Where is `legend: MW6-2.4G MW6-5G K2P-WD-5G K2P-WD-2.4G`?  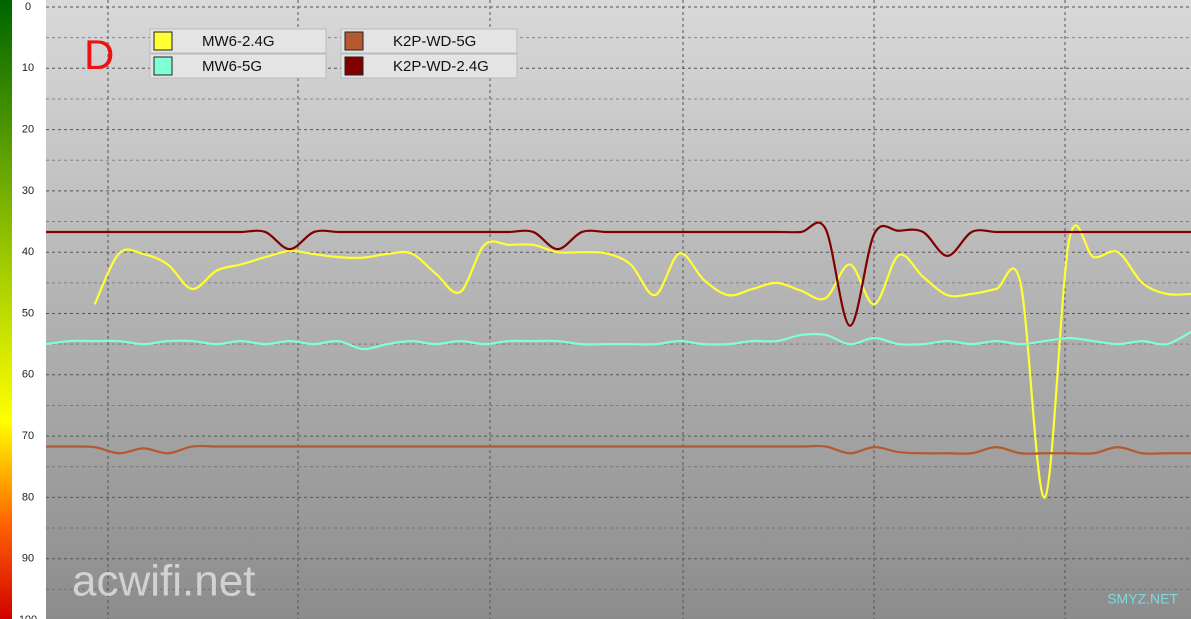
legend: MW6-2.4G MW6-5G K2P-WD-5G K2P-WD-2.4G is located at coordinates (333, 53).